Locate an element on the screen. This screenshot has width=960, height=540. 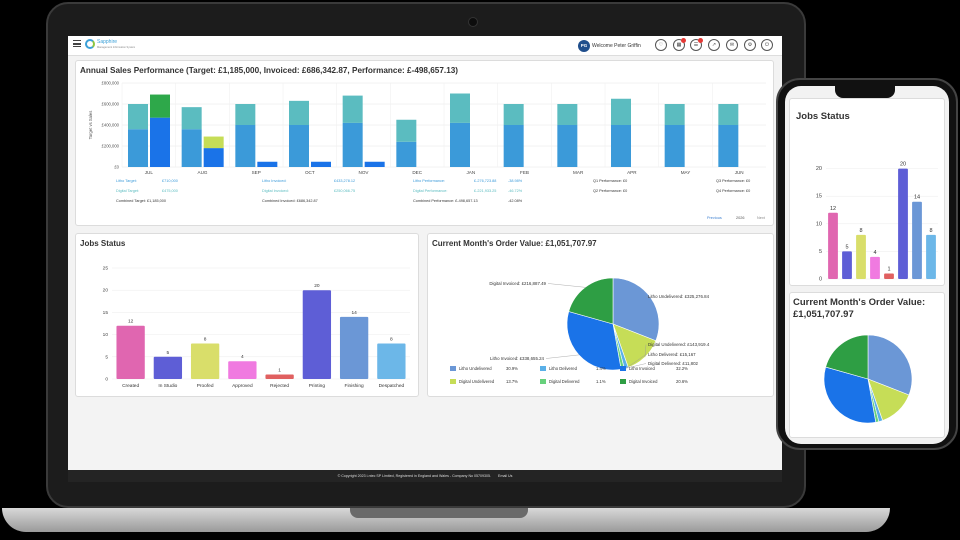
data-label: 12 is located at coordinates (833, 209).